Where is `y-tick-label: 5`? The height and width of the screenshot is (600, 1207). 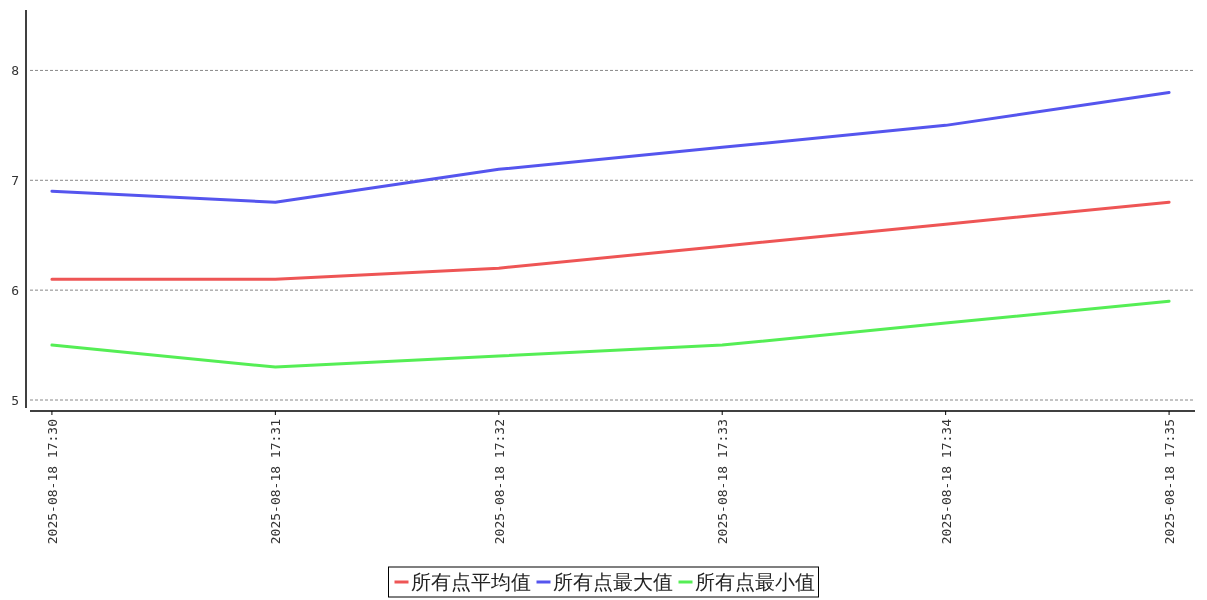 y-tick-label: 5 is located at coordinates (15, 401).